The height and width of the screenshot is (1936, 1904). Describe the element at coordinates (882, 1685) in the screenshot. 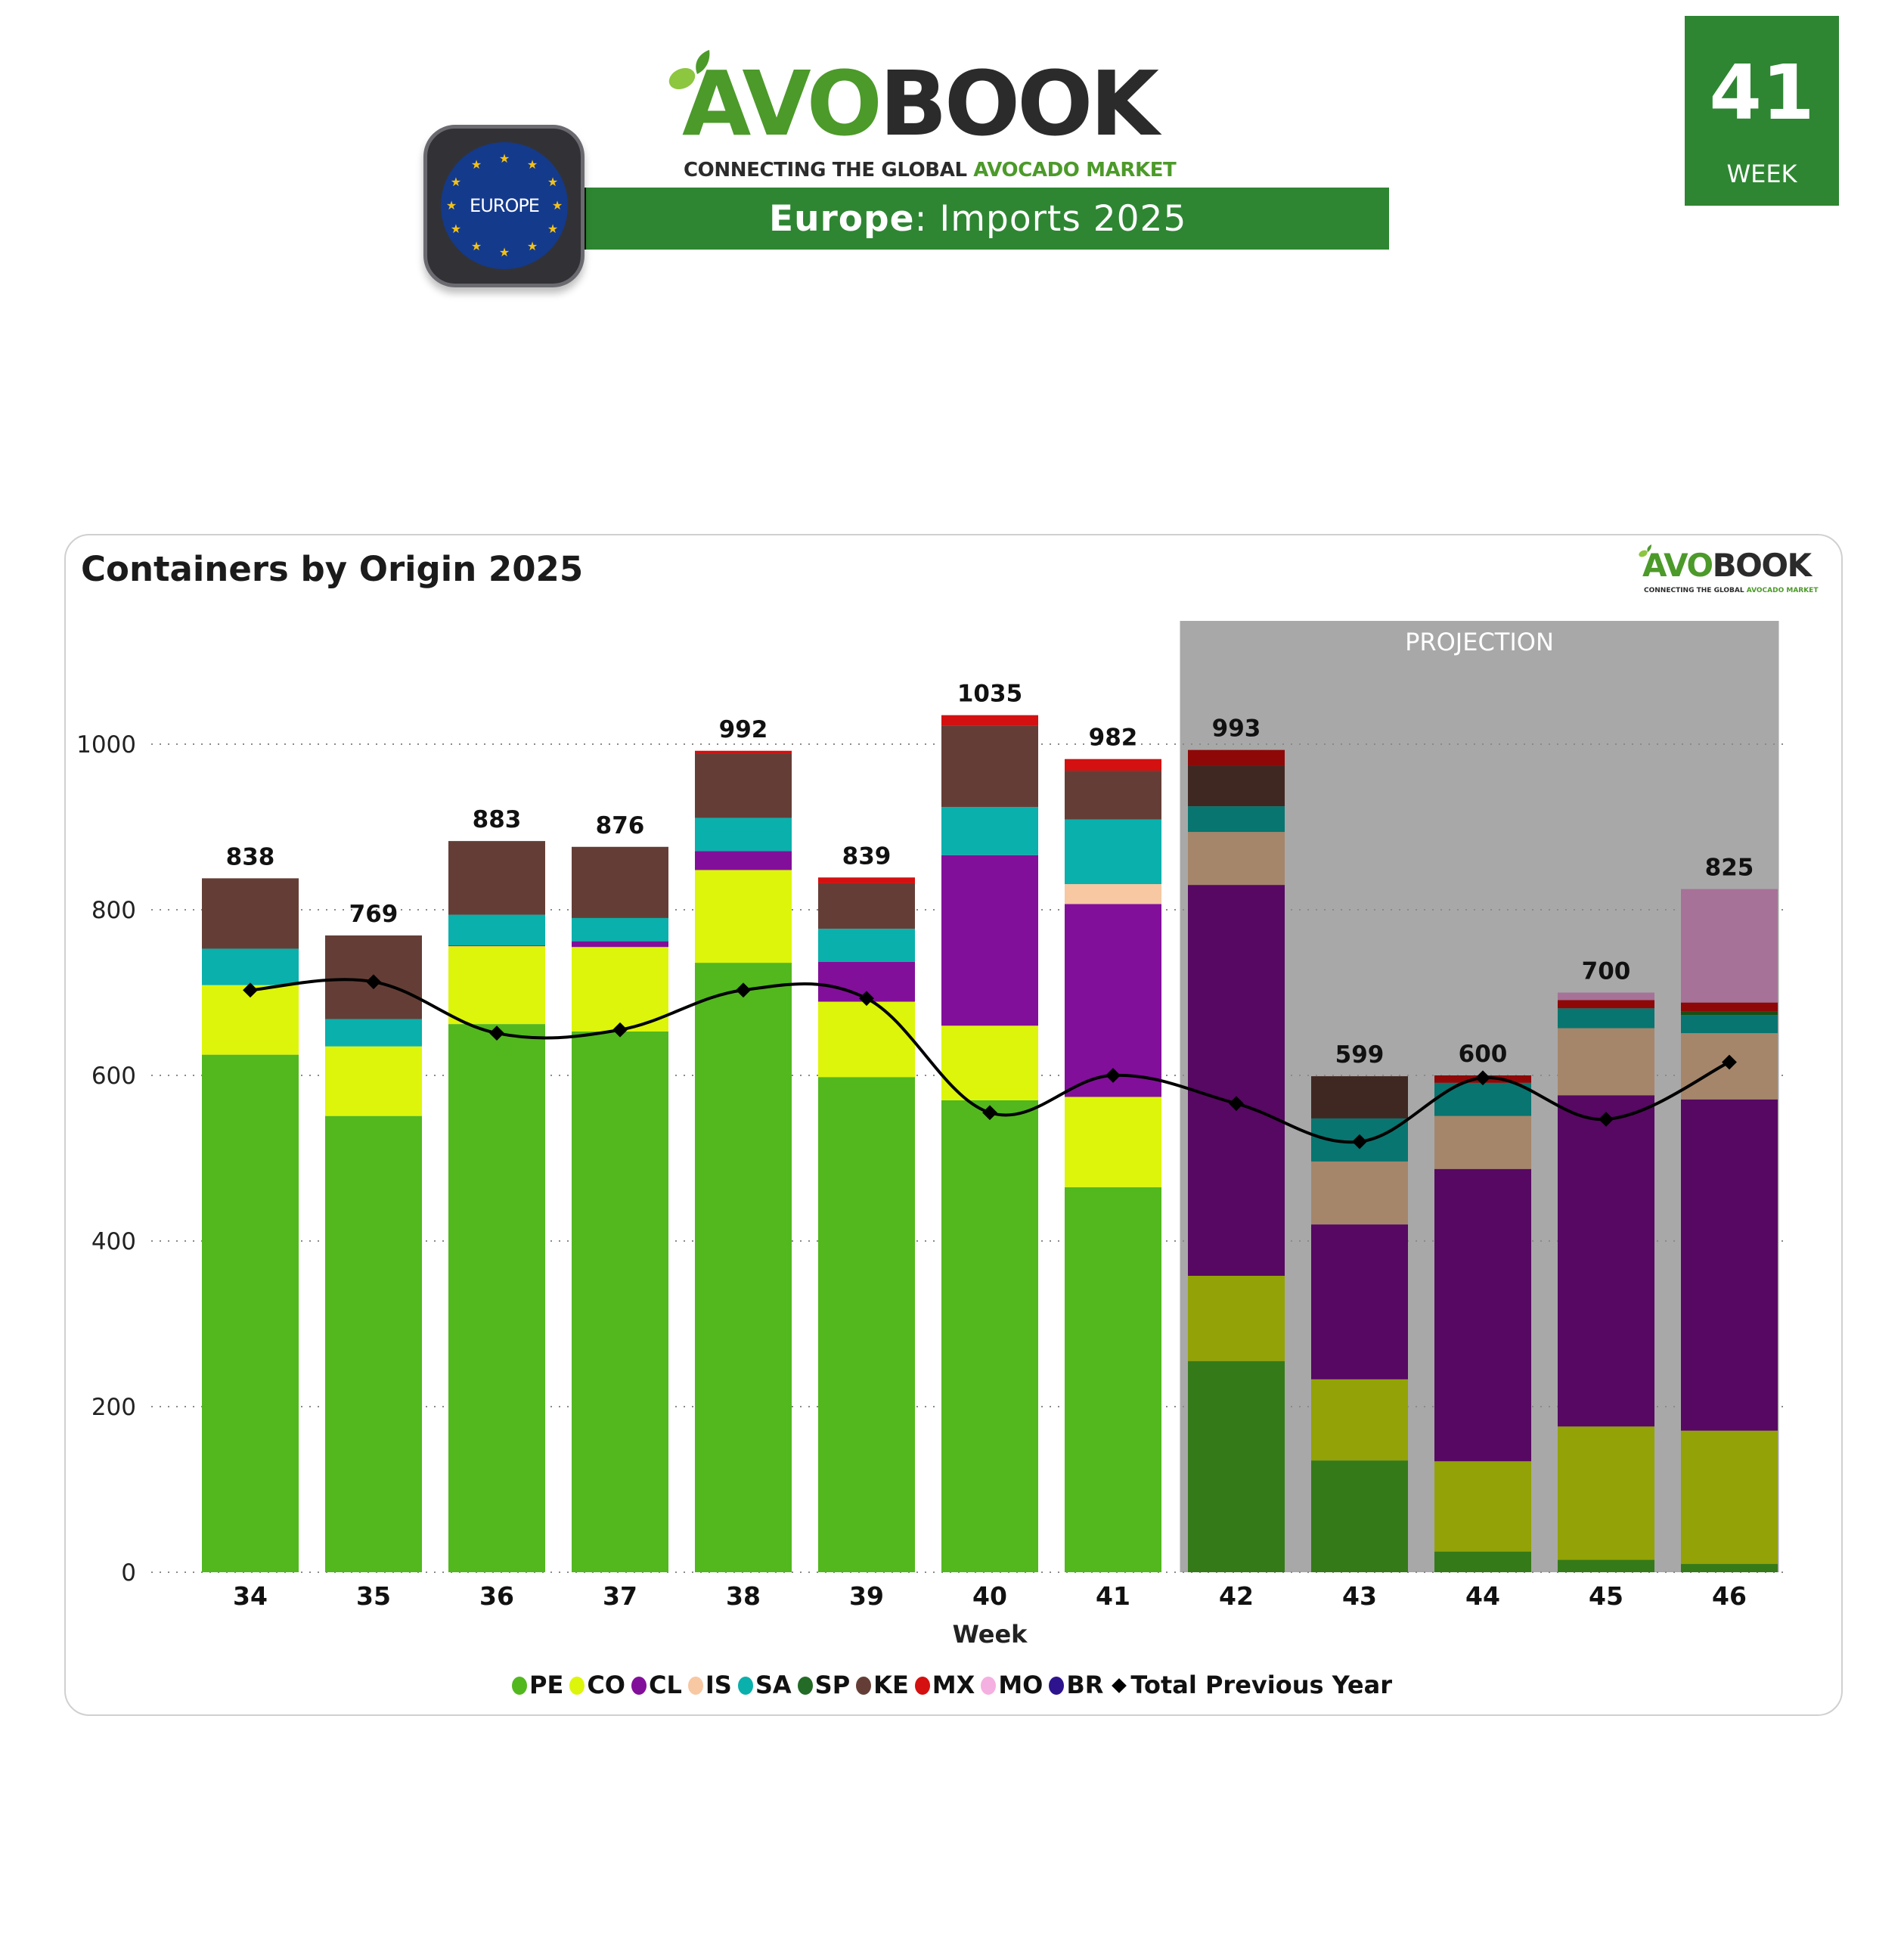

I see `legend-item-ke: KE` at that location.